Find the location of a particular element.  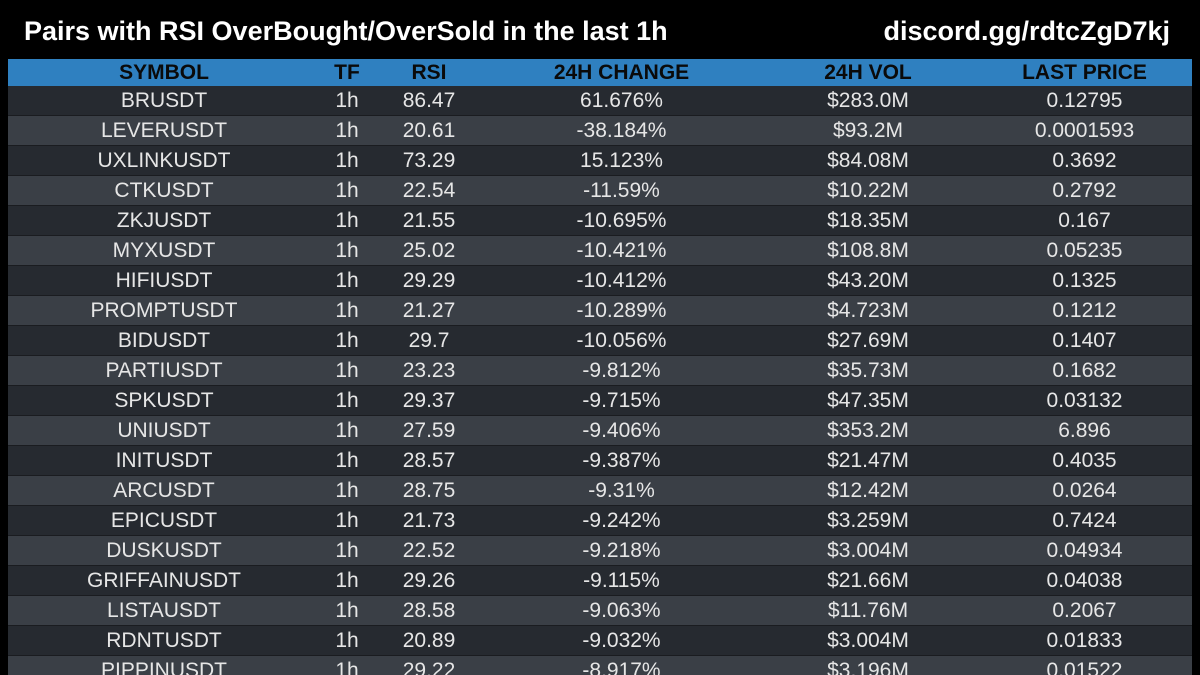

change-cell: -9.715% is located at coordinates (621, 400).